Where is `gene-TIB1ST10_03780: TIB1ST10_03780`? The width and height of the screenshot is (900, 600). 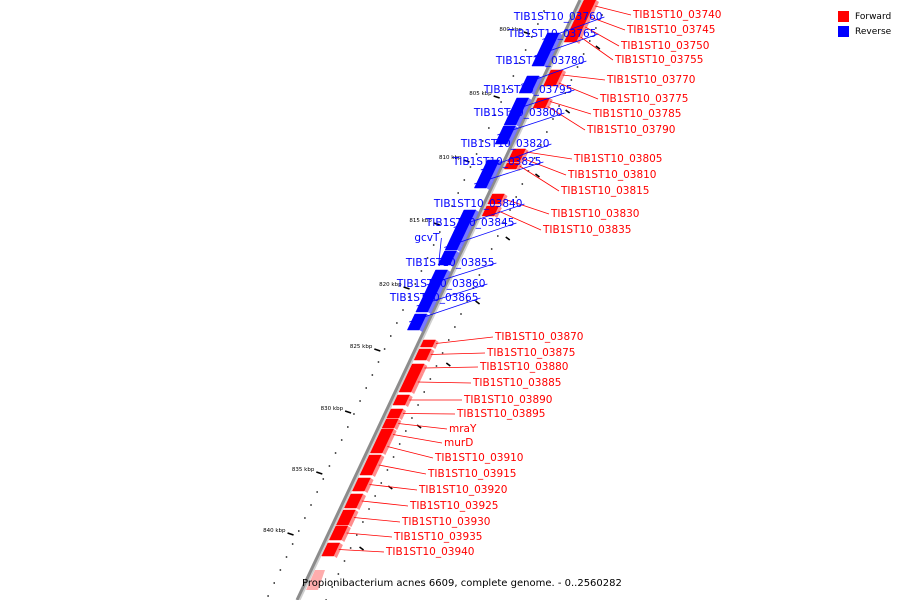 gene-TIB1ST10_03780: TIB1ST10_03780 is located at coordinates (541, 75).